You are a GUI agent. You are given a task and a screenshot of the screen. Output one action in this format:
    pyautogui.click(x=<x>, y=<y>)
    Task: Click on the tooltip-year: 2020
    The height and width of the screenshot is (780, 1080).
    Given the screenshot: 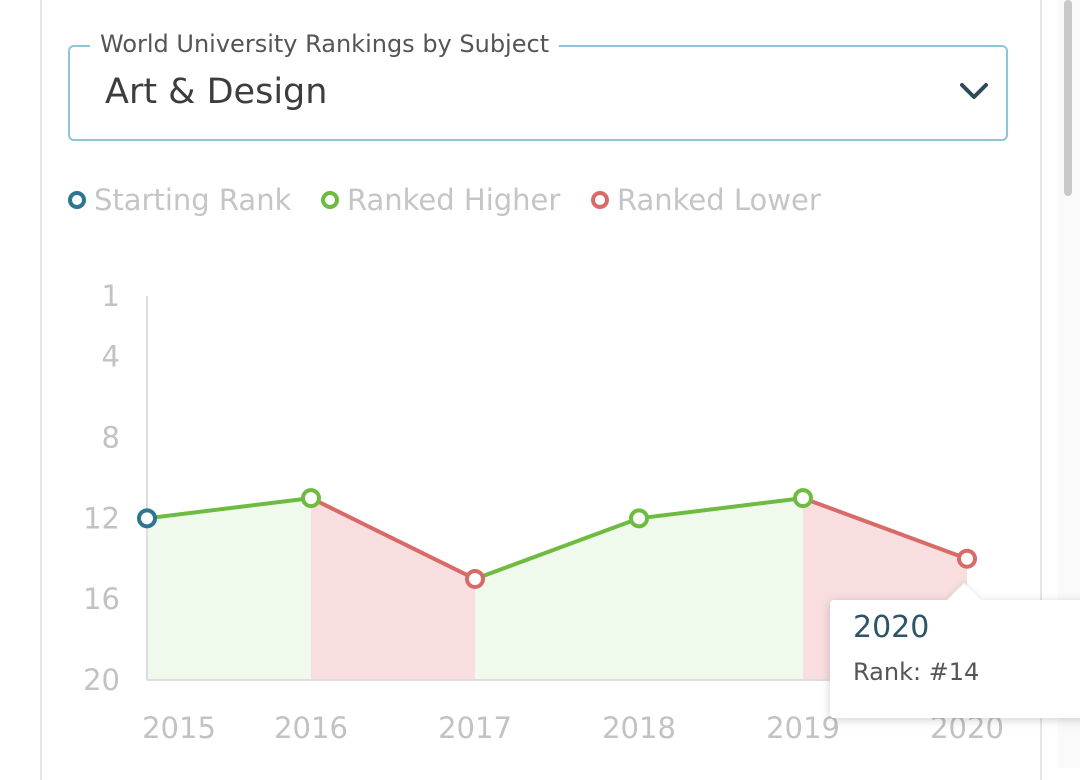 What is the action you would take?
    pyautogui.click(x=891, y=627)
    